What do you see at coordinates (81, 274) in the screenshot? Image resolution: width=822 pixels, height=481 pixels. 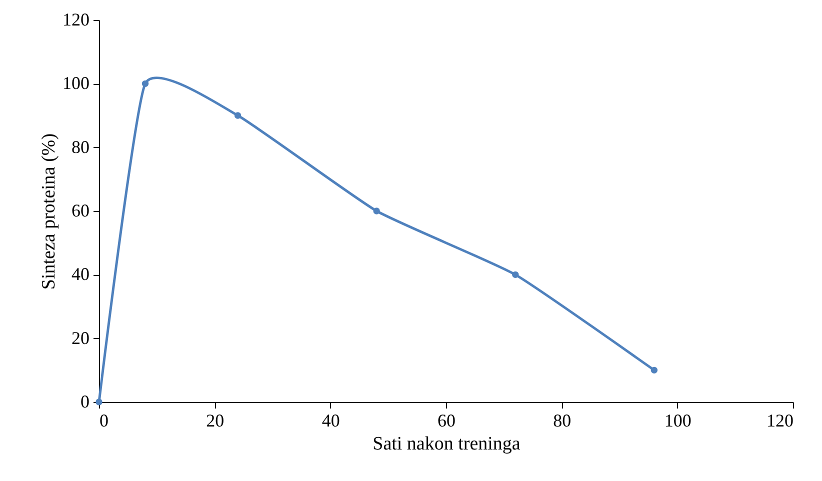 I see `y-tick-label: 40` at bounding box center [81, 274].